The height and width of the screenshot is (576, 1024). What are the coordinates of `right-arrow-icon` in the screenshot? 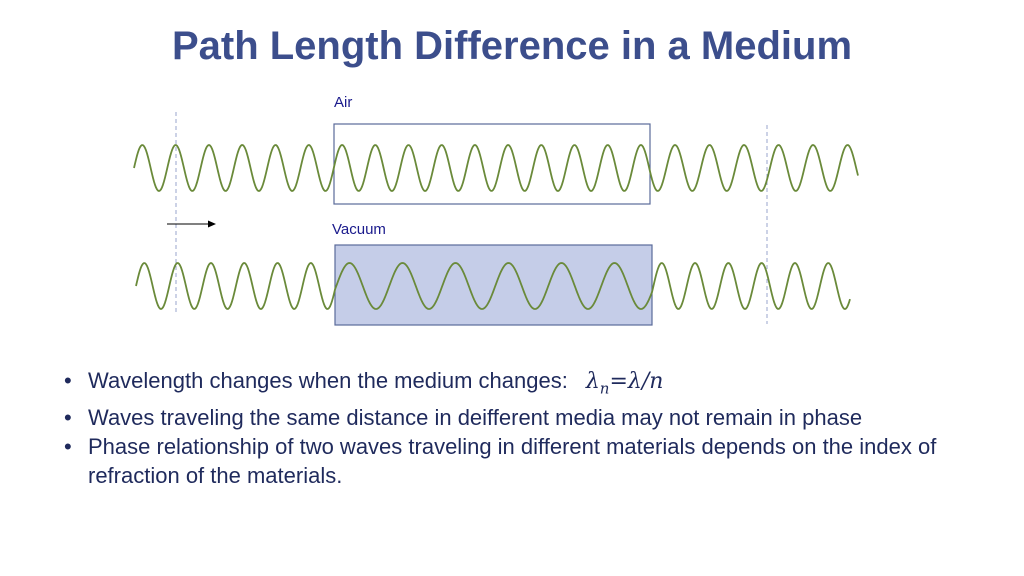 It's located at (191, 224).